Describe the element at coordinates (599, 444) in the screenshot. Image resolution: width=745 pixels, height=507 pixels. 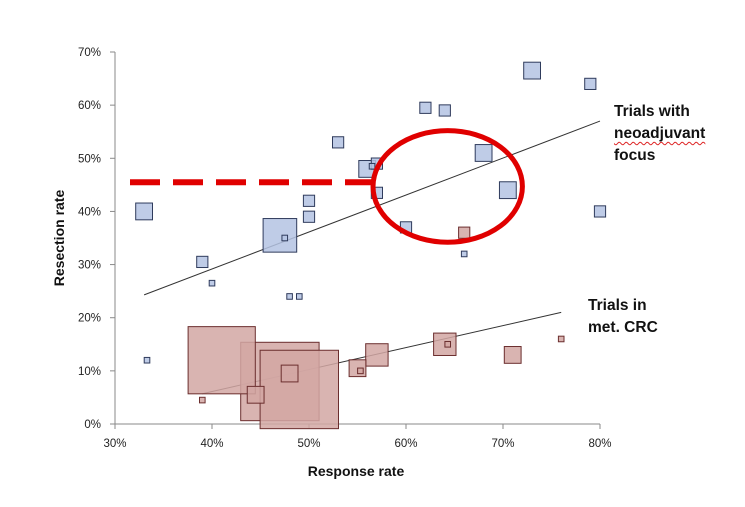
I see `x-tick-label: 80%` at that location.